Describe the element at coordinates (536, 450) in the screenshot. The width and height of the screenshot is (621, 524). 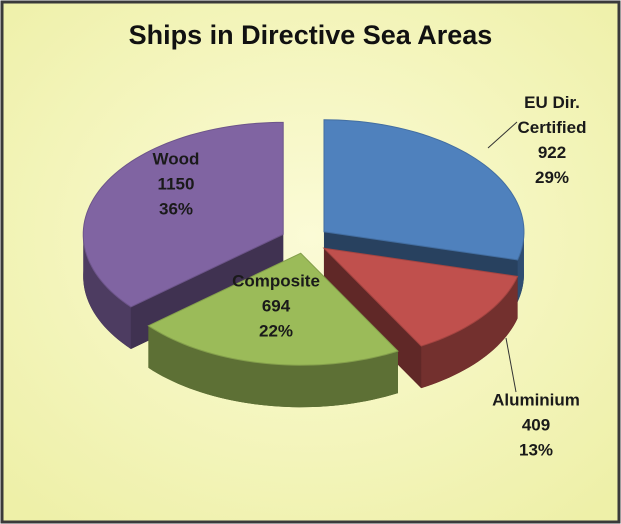
I see `percent-label: 13%` at that location.